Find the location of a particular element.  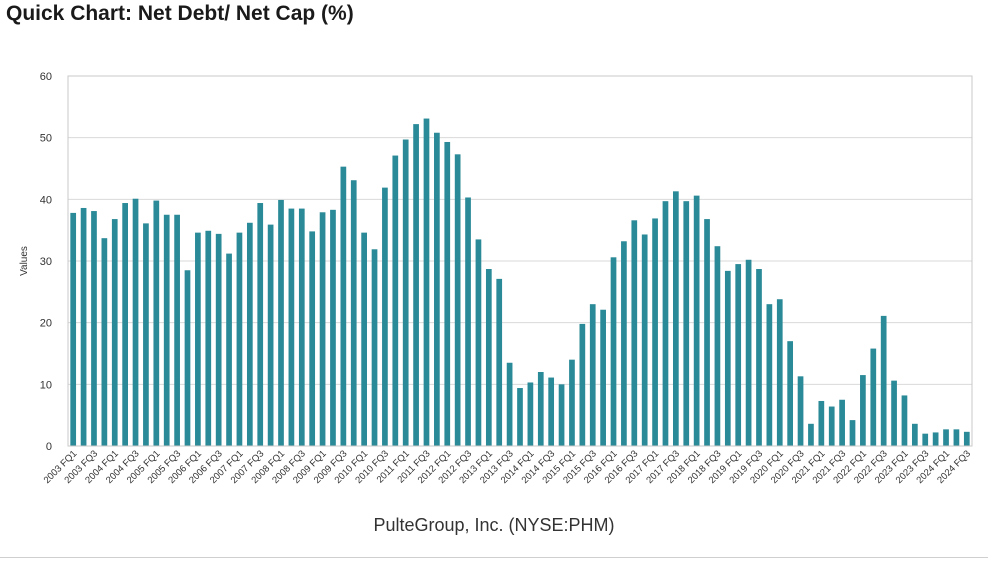

y-tick-label: 50 is located at coordinates (46, 139).